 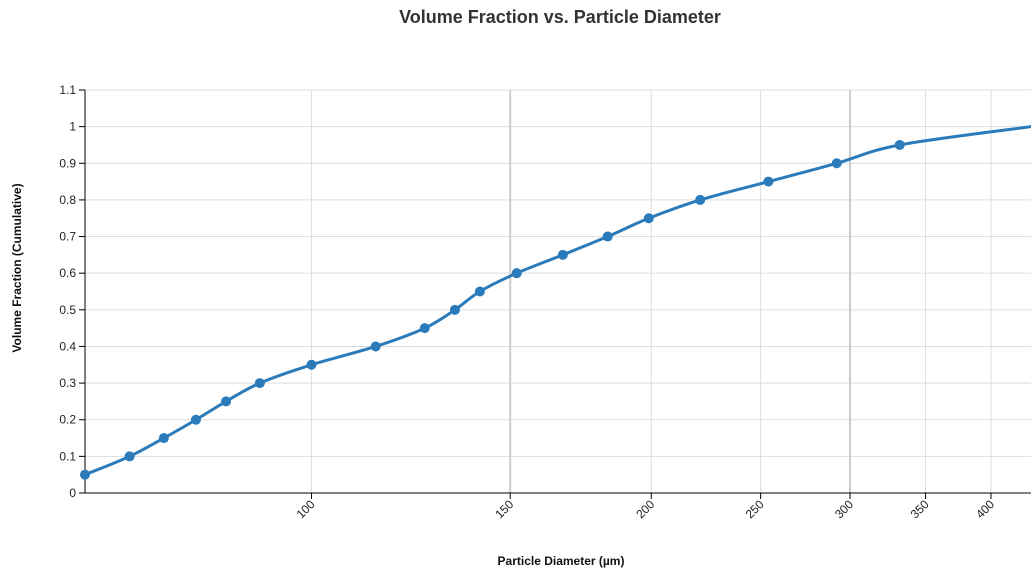 I want to click on chart-title: Volume Fraction vs. Particle Diameter, so click(x=560, y=17).